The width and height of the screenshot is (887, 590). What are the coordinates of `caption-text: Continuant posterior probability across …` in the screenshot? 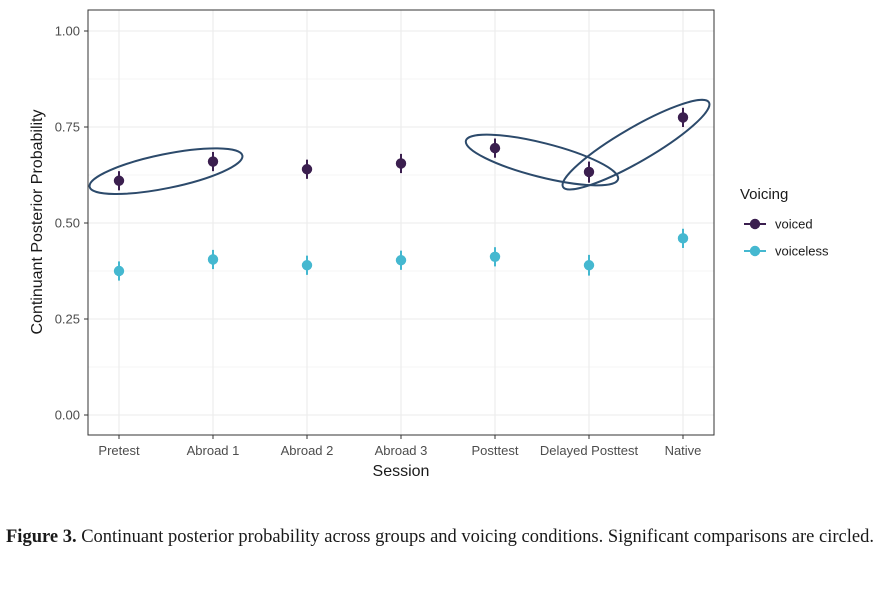 It's located at (475, 537).